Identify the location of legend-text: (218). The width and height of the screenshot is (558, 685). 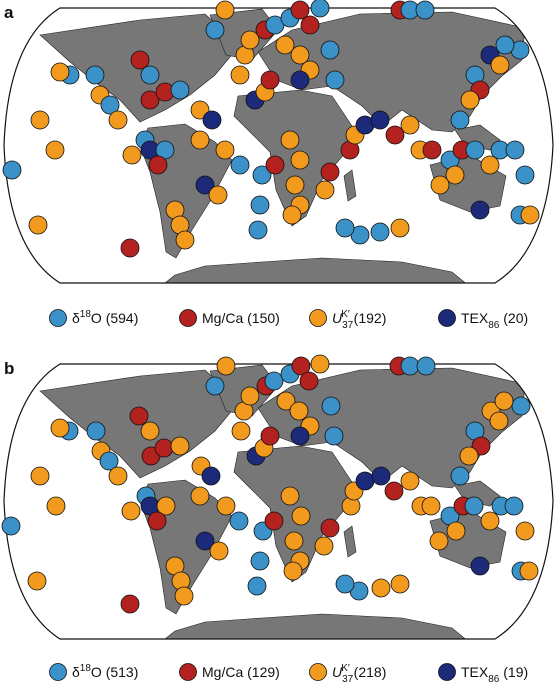
(368, 672).